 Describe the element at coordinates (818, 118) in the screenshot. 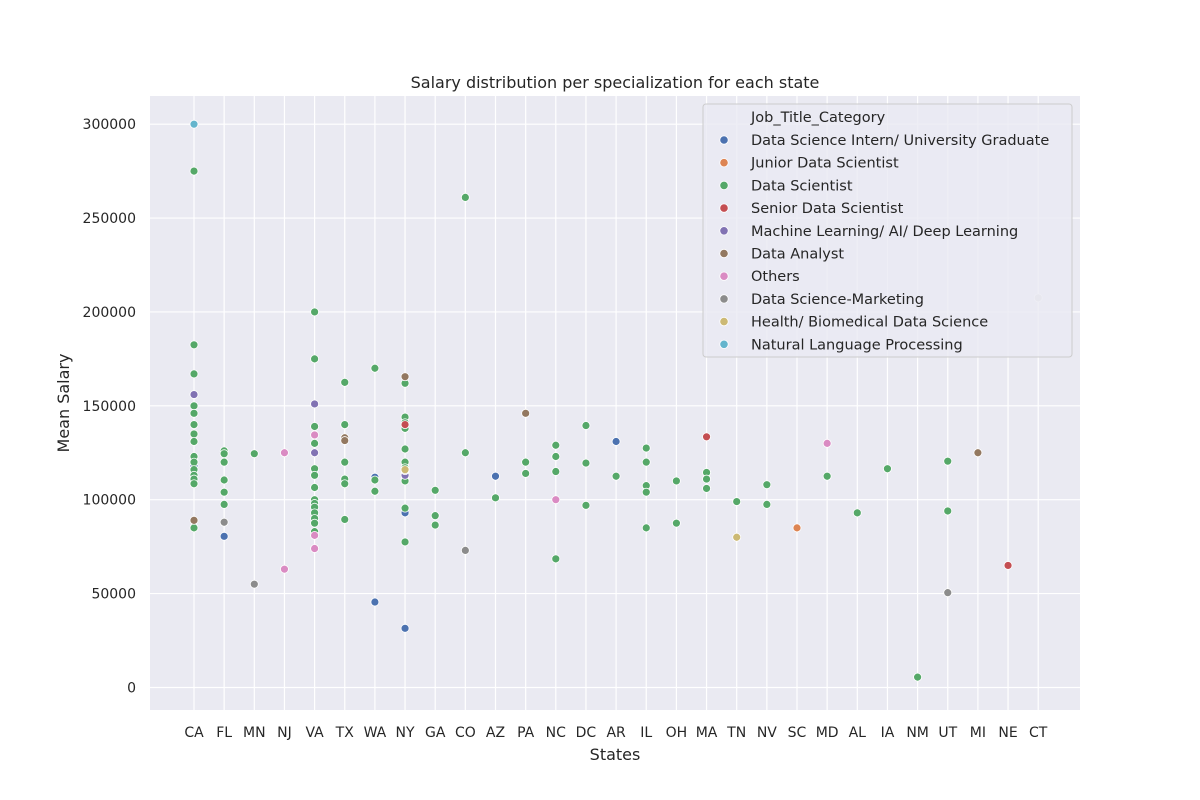

I see `legend-title: Job_Title_Category` at that location.